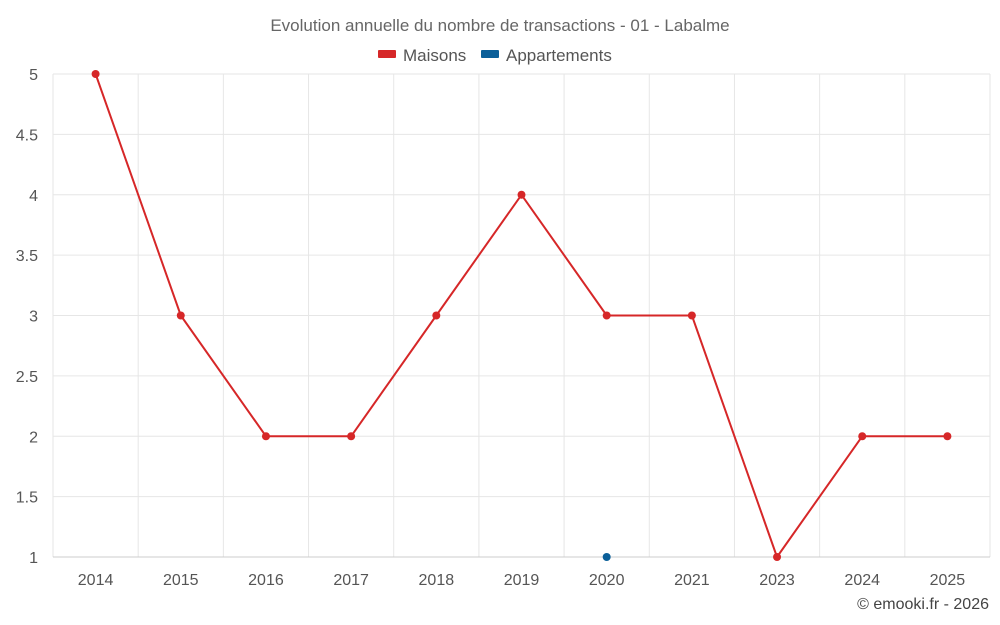 The height and width of the screenshot is (625, 1000). I want to click on legend: Maisons Appartements, so click(495, 55).